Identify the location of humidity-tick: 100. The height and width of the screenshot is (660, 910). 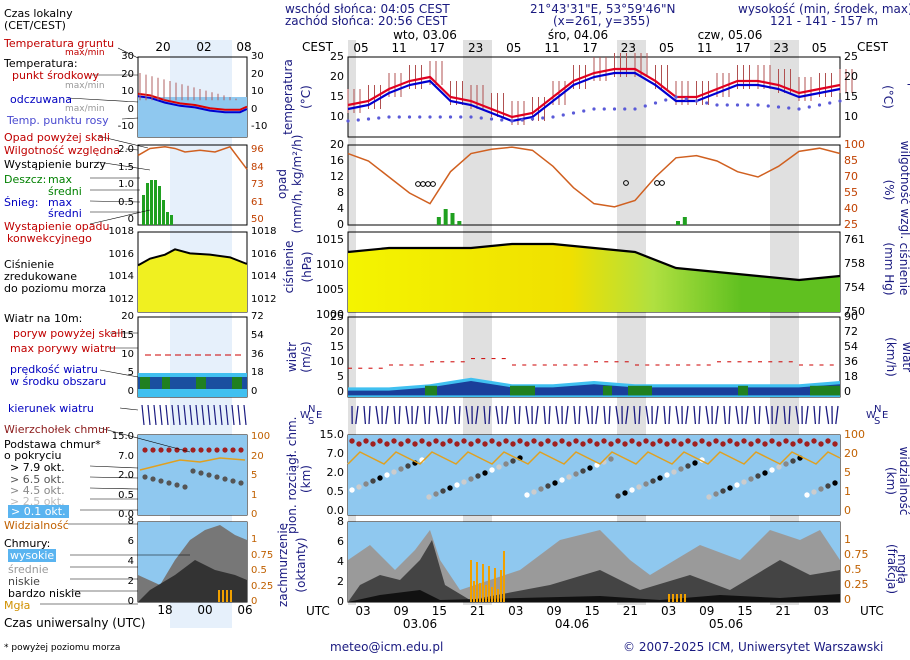
(854, 144).